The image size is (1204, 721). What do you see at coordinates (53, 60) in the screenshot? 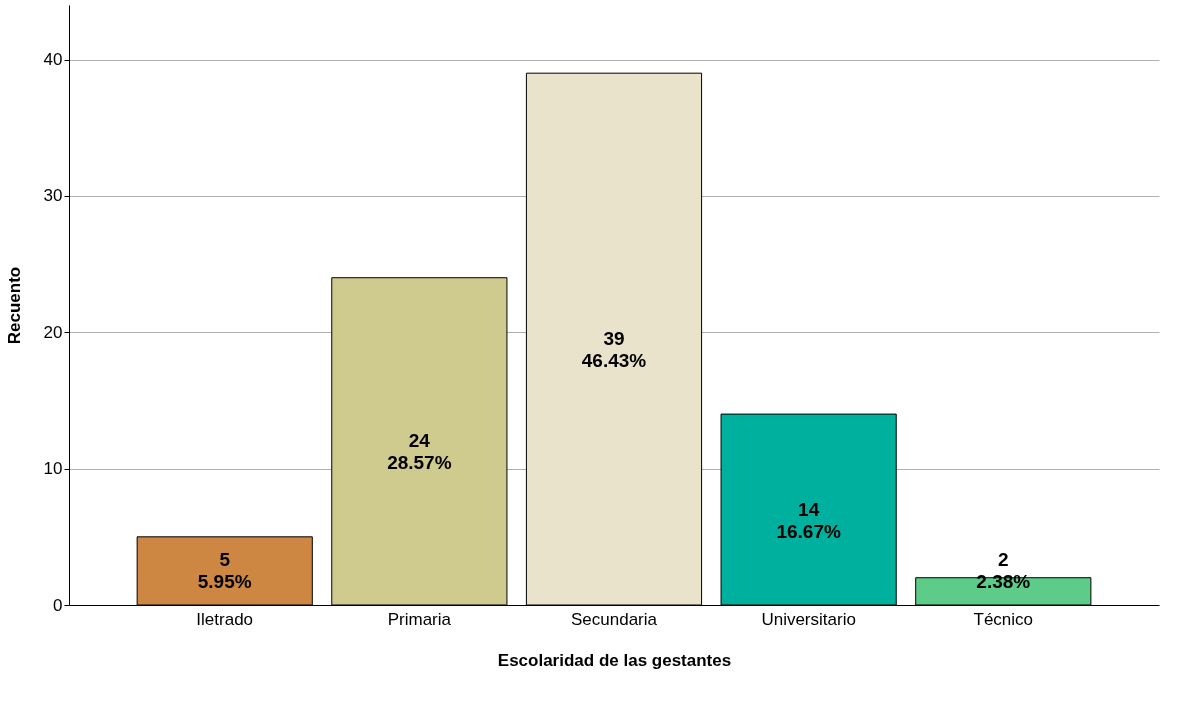
I see `y-tick-label: 40` at bounding box center [53, 60].